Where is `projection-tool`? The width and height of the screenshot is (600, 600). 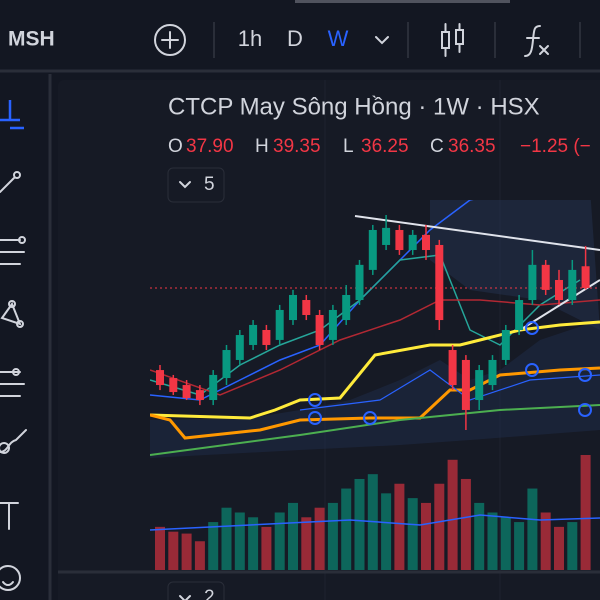
projection-tool is located at coordinates (12, 382).